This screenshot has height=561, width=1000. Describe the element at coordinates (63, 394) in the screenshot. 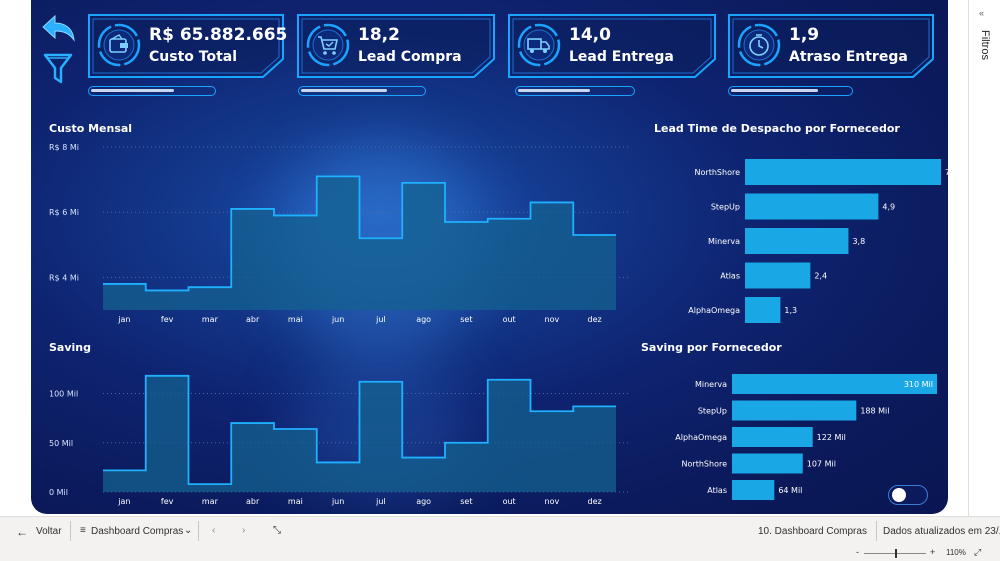

I see `y-tick-label: 100 Mil` at that location.